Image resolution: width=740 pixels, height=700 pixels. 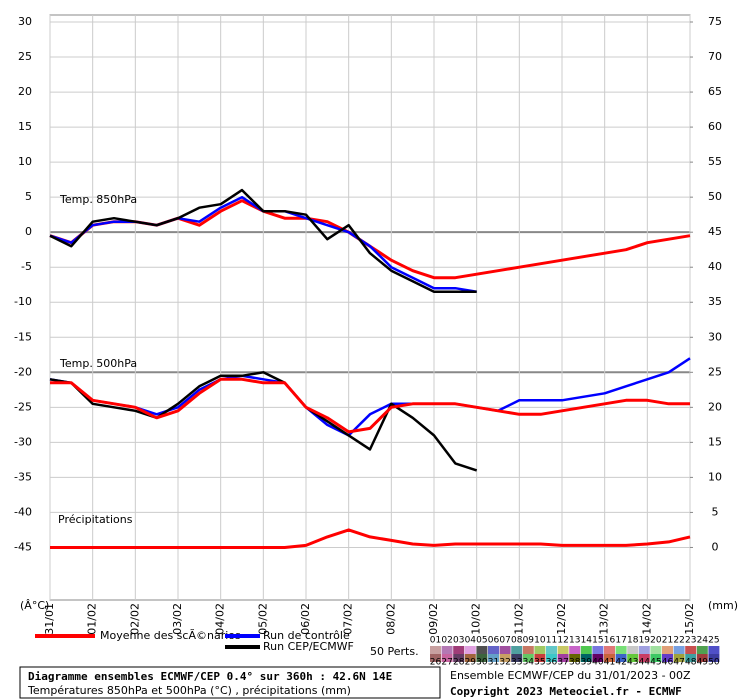 What do you see at coordinates (715, 336) in the screenshot?
I see `y2-tick-label: 30` at bounding box center [715, 336].